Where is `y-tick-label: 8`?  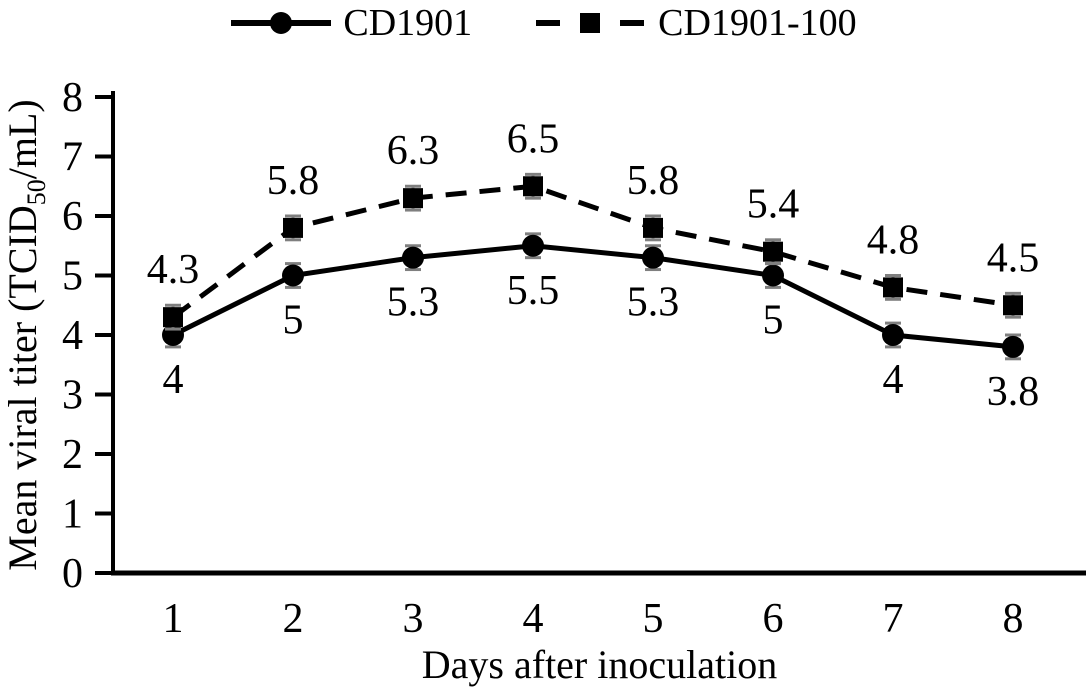
y-tick-label: 8 is located at coordinates (72, 98).